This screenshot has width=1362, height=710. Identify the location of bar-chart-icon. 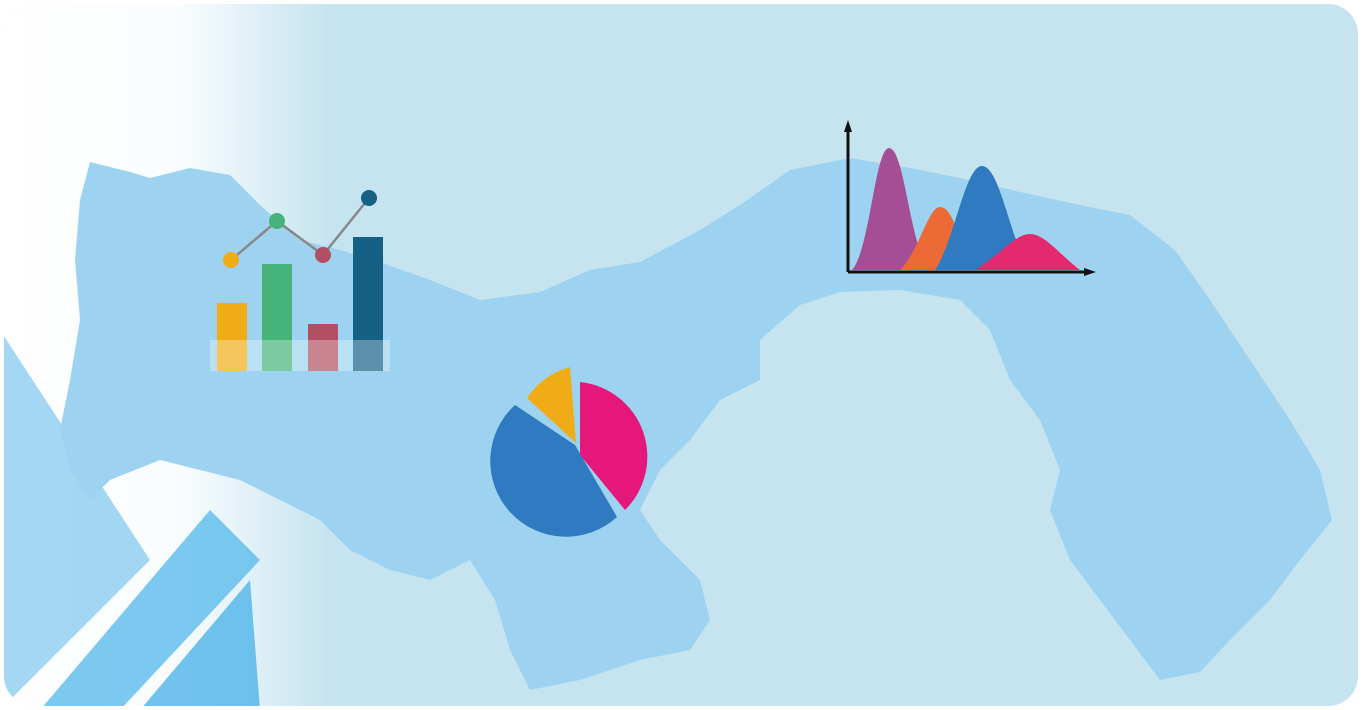
(300, 280).